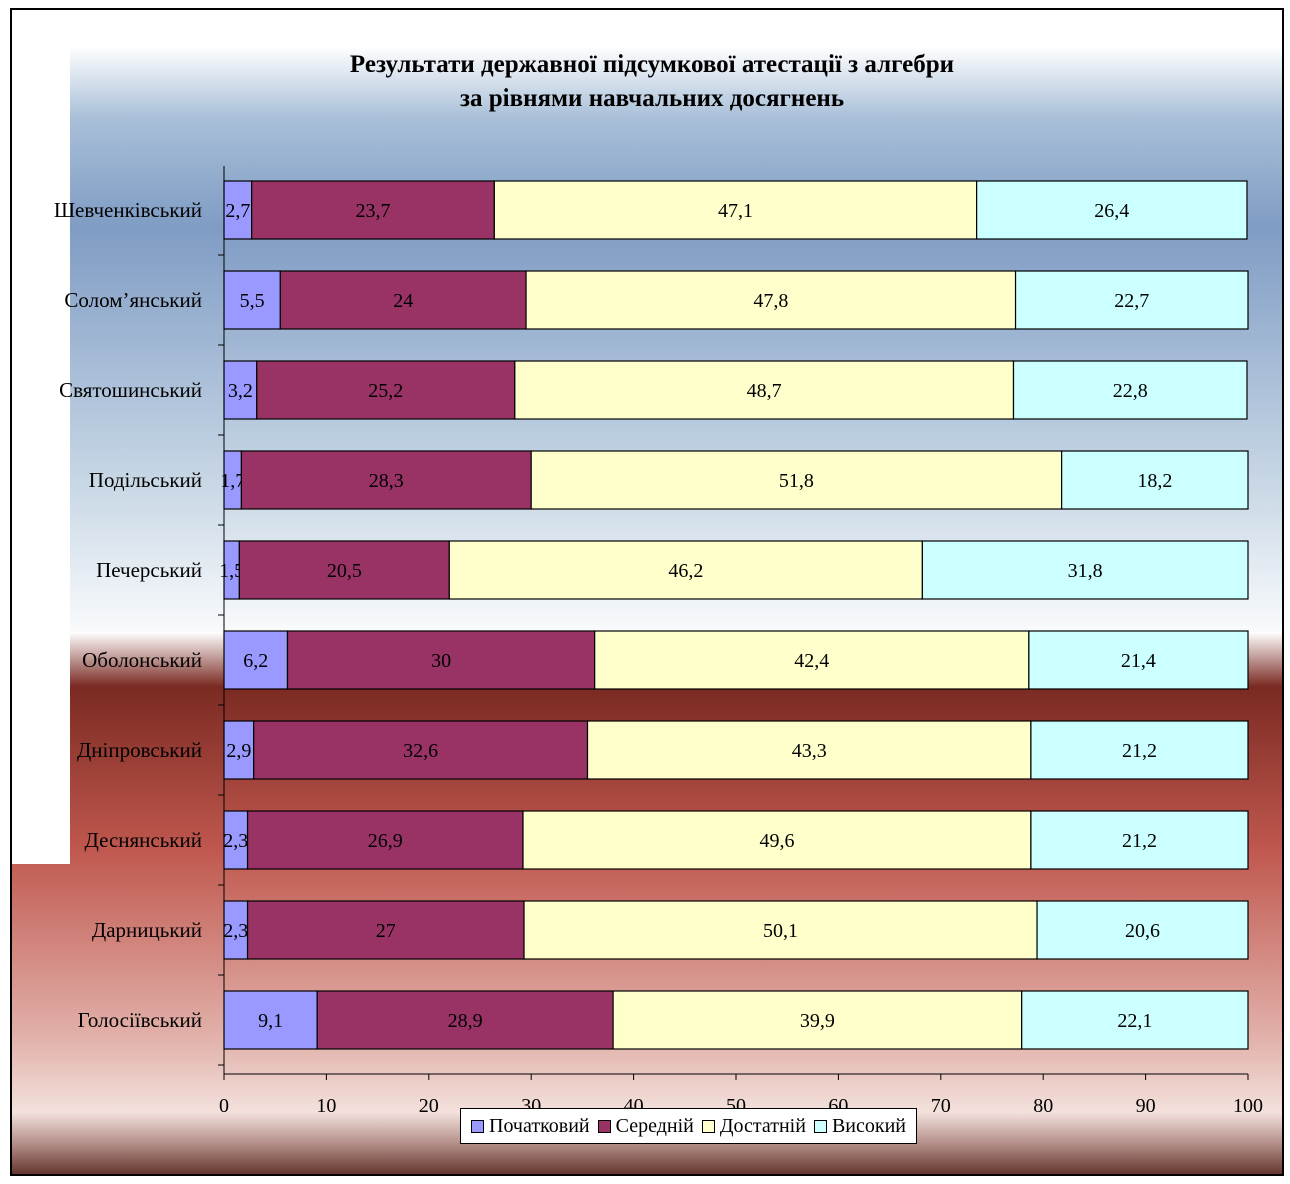 This screenshot has width=1290, height=1184. What do you see at coordinates (539, 1125) in the screenshot?
I see `legend-label: Початковий` at bounding box center [539, 1125].